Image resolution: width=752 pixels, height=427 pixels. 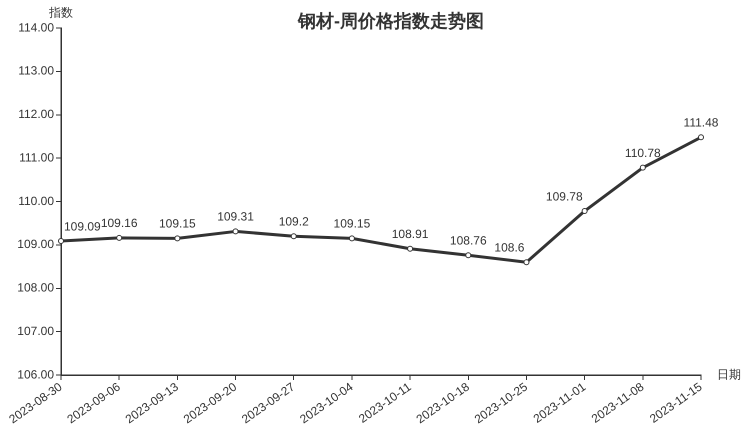 I want to click on data-label: 109.2, so click(x=294, y=221).